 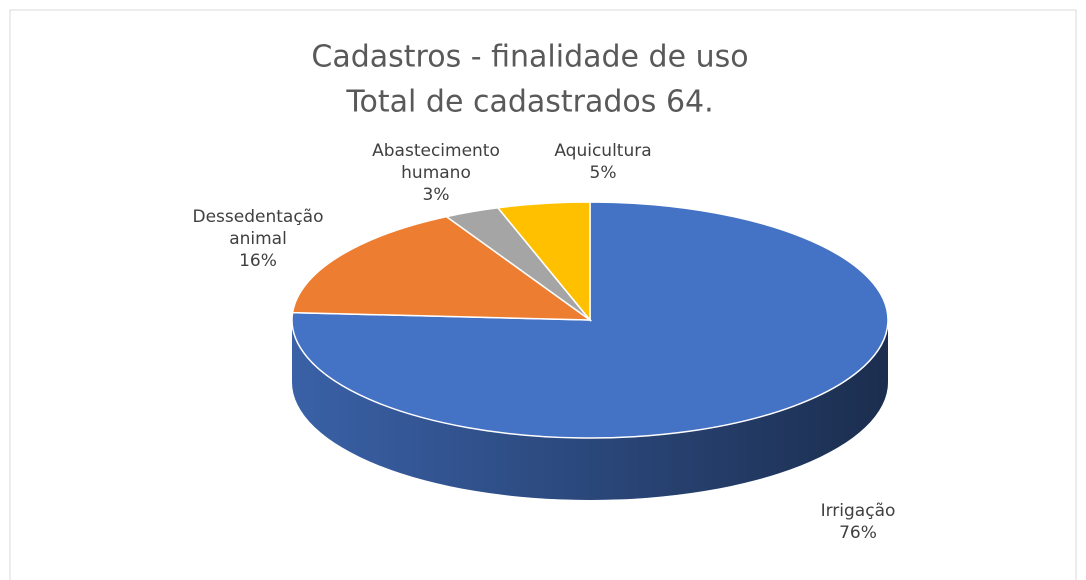 I want to click on slice-value-label: 3%, so click(x=436, y=195).